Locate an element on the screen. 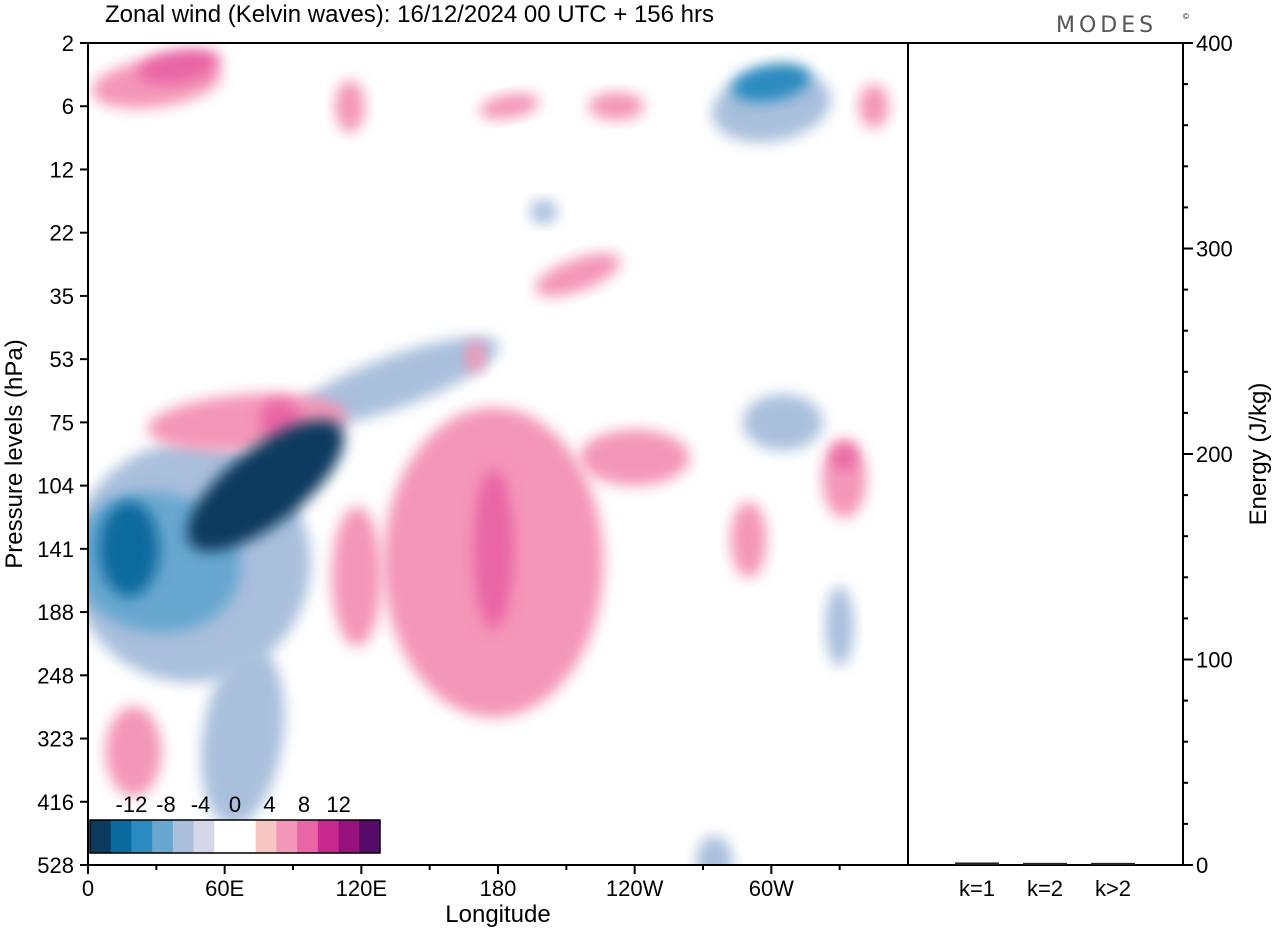  colorbar-label: 4 is located at coordinates (269, 804).